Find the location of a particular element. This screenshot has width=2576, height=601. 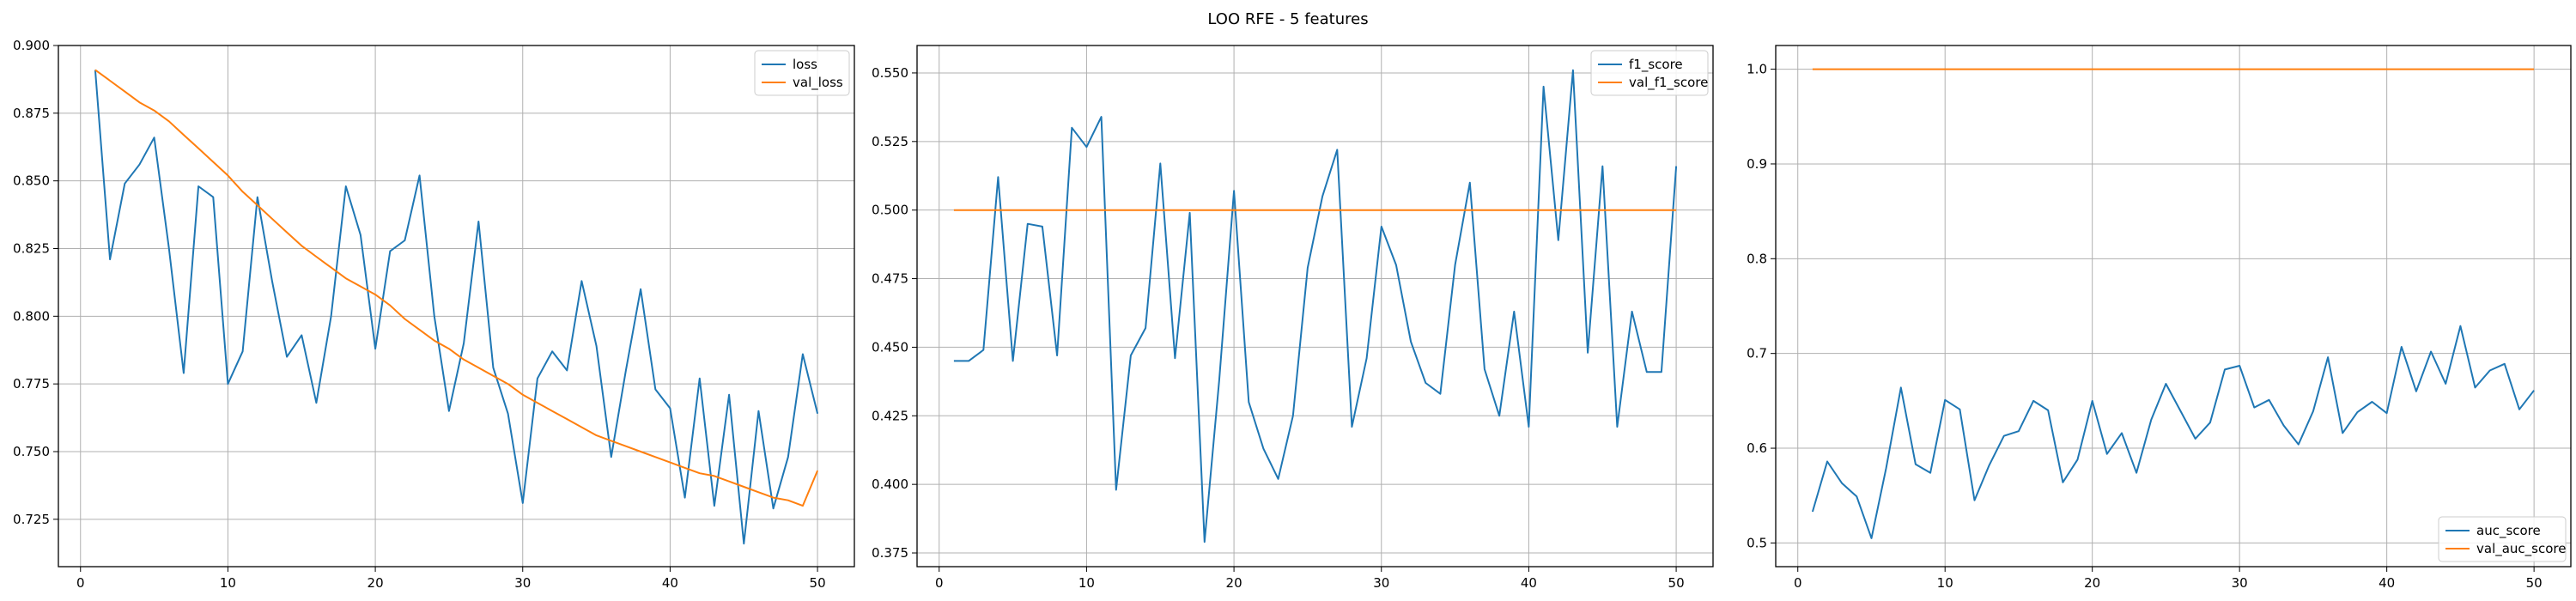

legend: loss val_loss is located at coordinates (802, 73).